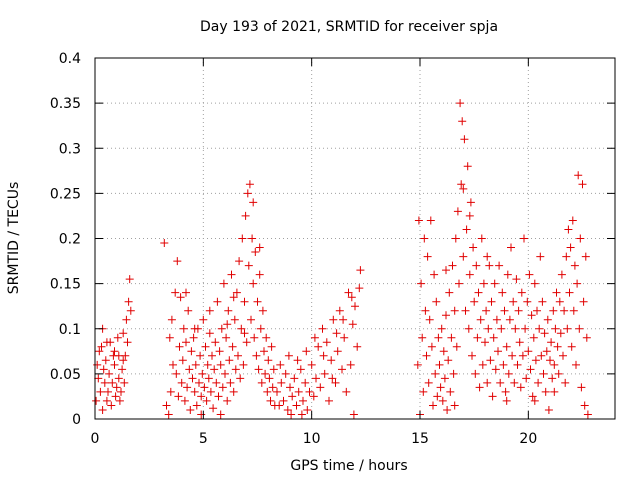 Image resolution: width=640 pixels, height=480 pixels. I want to click on x-tick-label: 10, so click(312, 439).